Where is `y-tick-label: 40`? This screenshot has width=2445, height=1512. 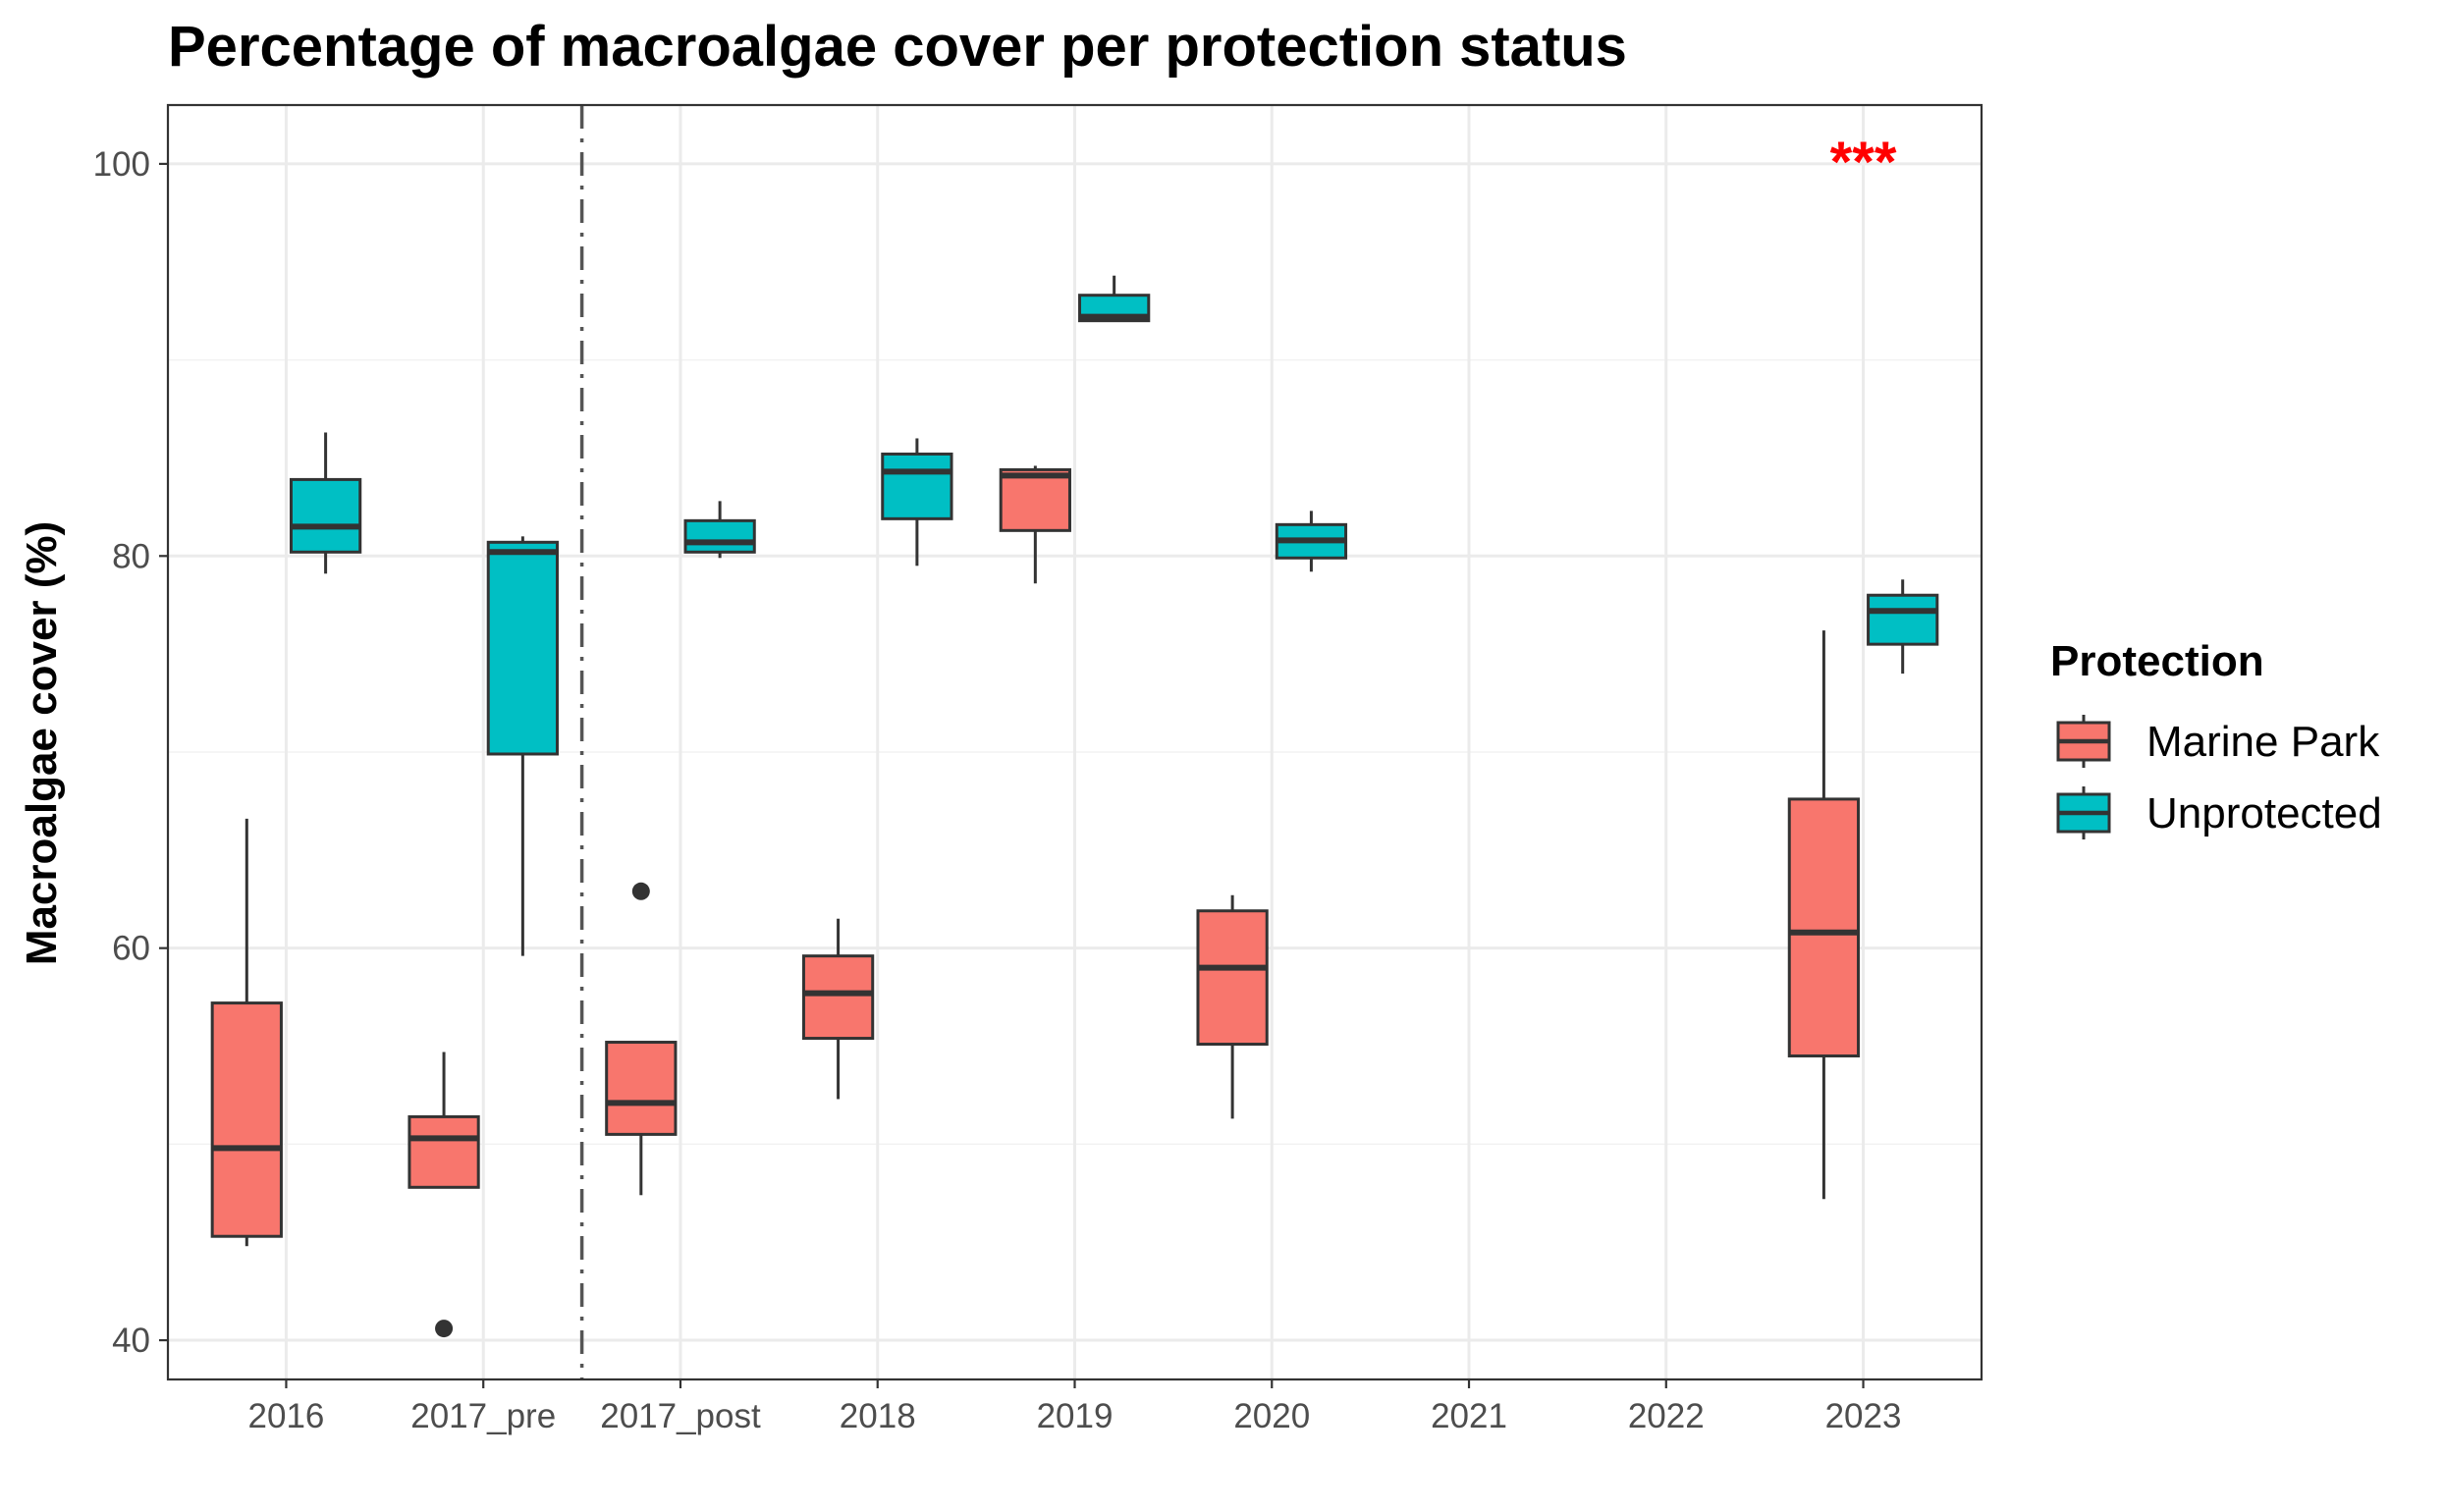 y-tick-label: 40 is located at coordinates (131, 1341).